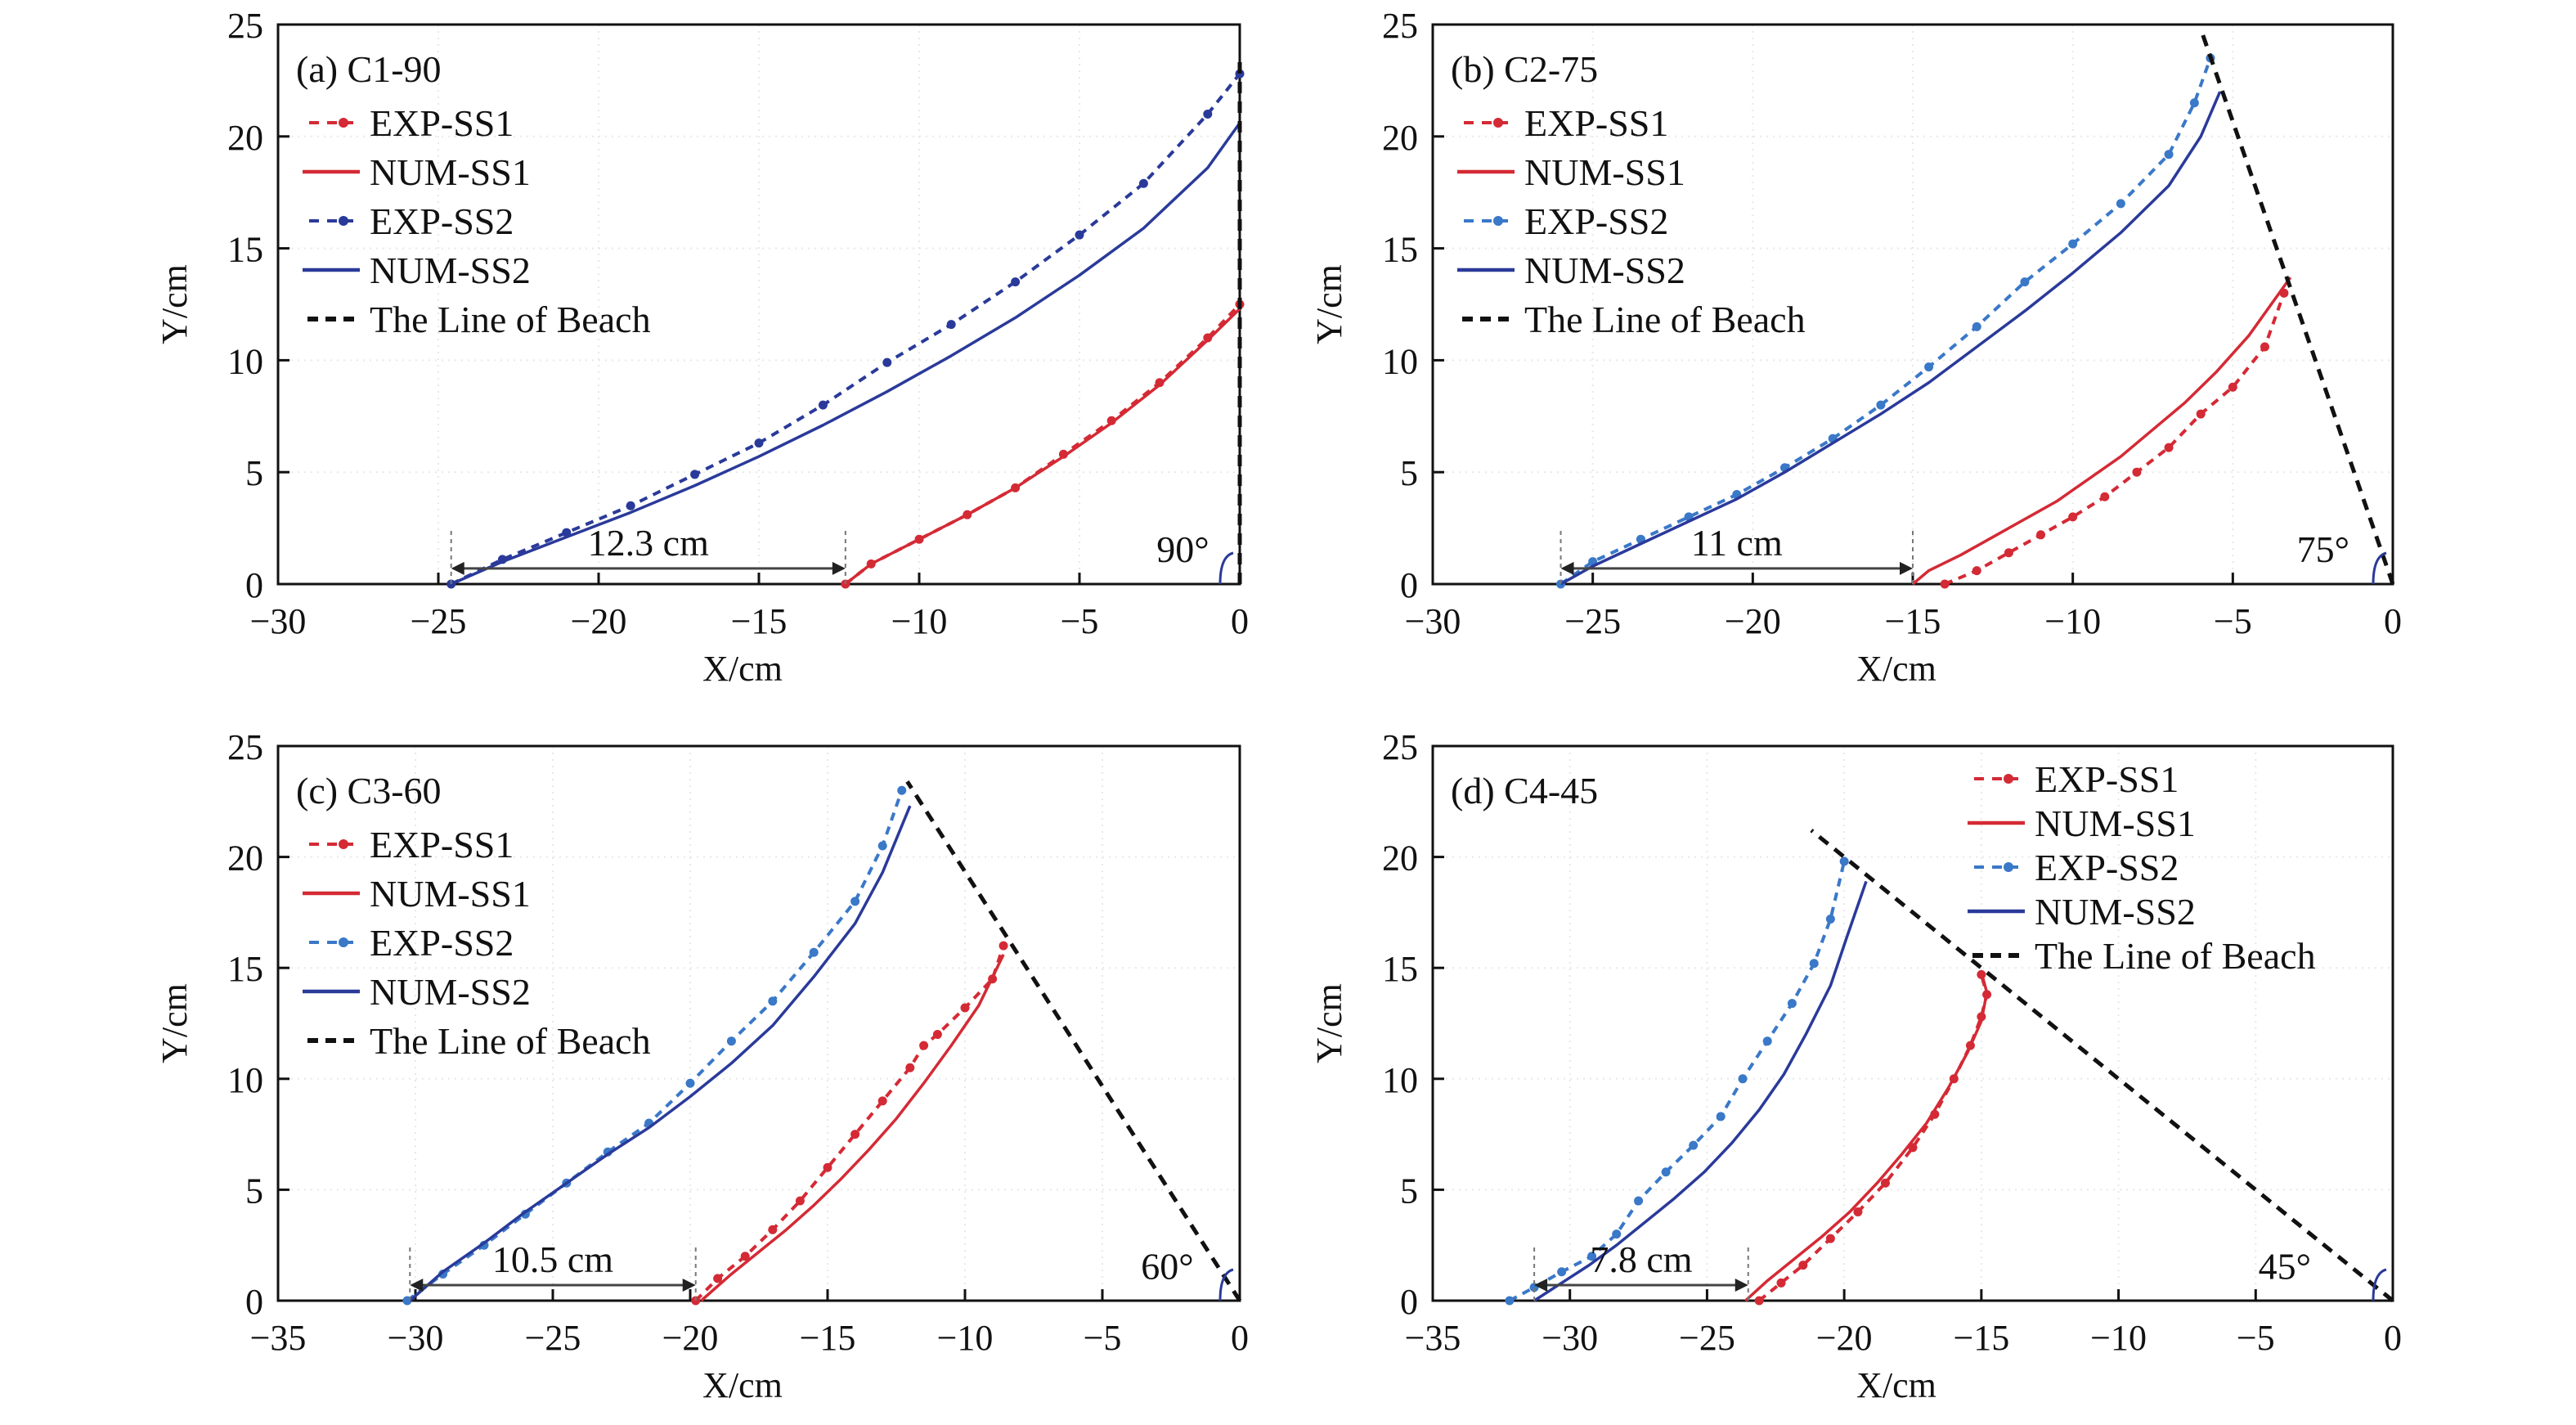 This screenshot has height=1425, width=2576. Describe the element at coordinates (369, 790) in the screenshot. I see `panel-title: (c) C3-60` at that location.